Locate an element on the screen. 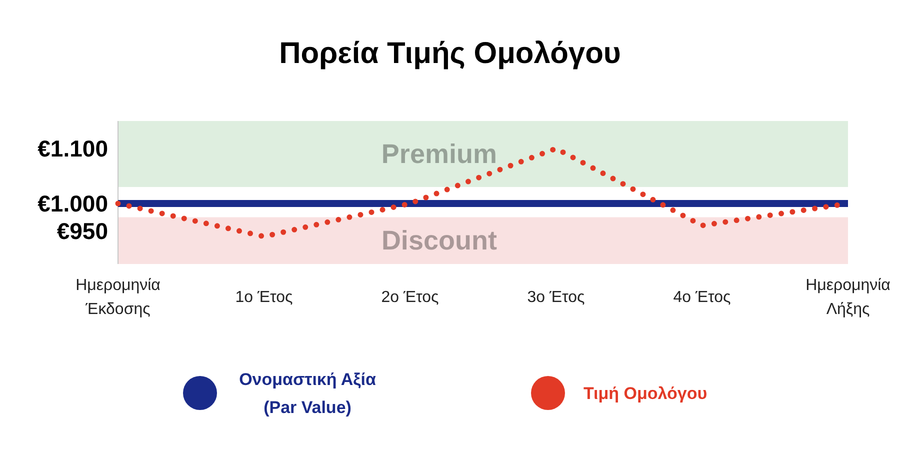 The height and width of the screenshot is (450, 900). x-tick-label: 4ο Έτος is located at coordinates (702, 297).